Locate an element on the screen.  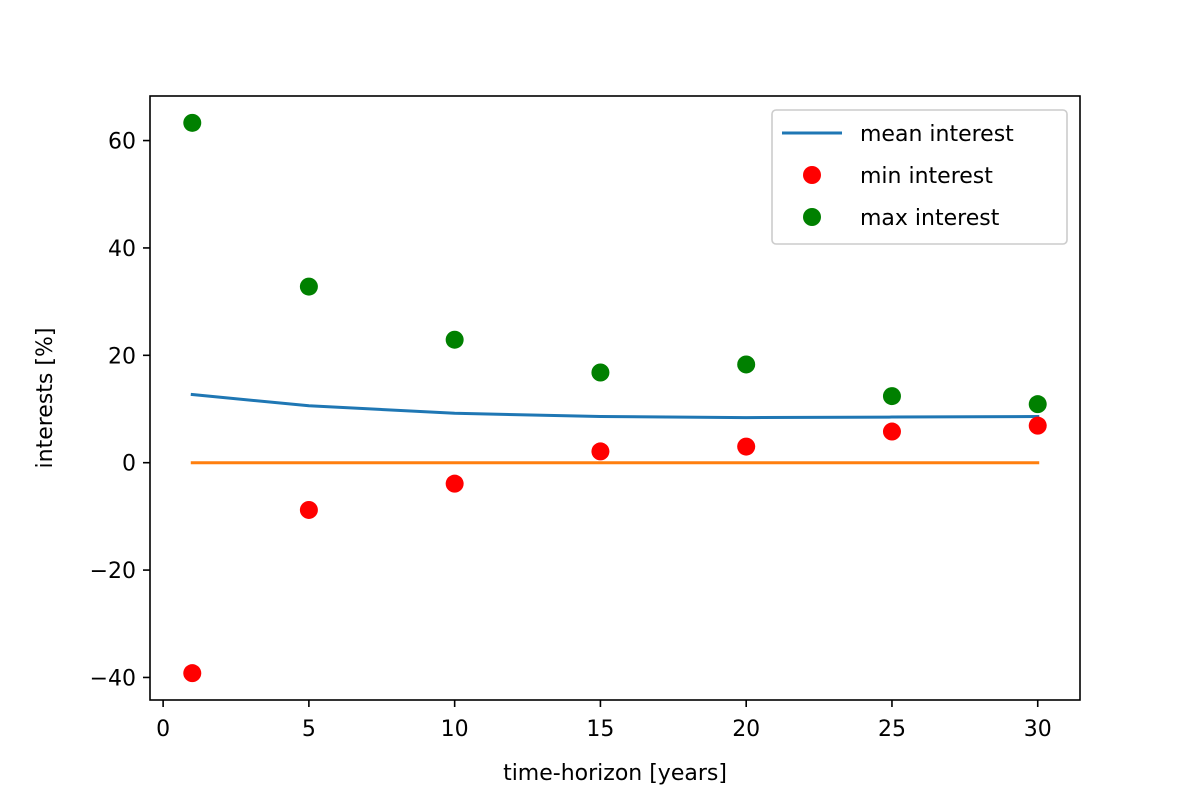
y-tick-label: 0 is located at coordinates (129, 464).